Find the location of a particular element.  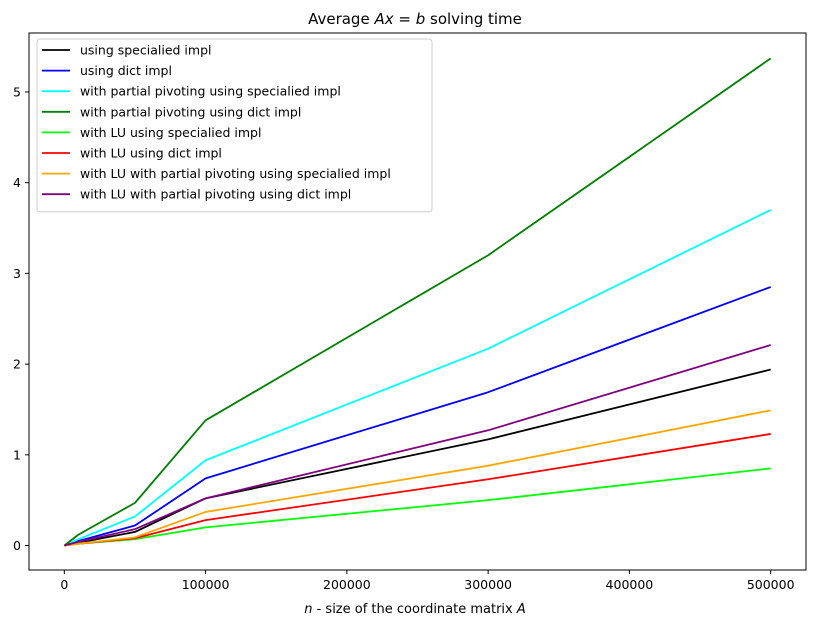

legend-label-4: with LU using specialied impl is located at coordinates (170, 132).